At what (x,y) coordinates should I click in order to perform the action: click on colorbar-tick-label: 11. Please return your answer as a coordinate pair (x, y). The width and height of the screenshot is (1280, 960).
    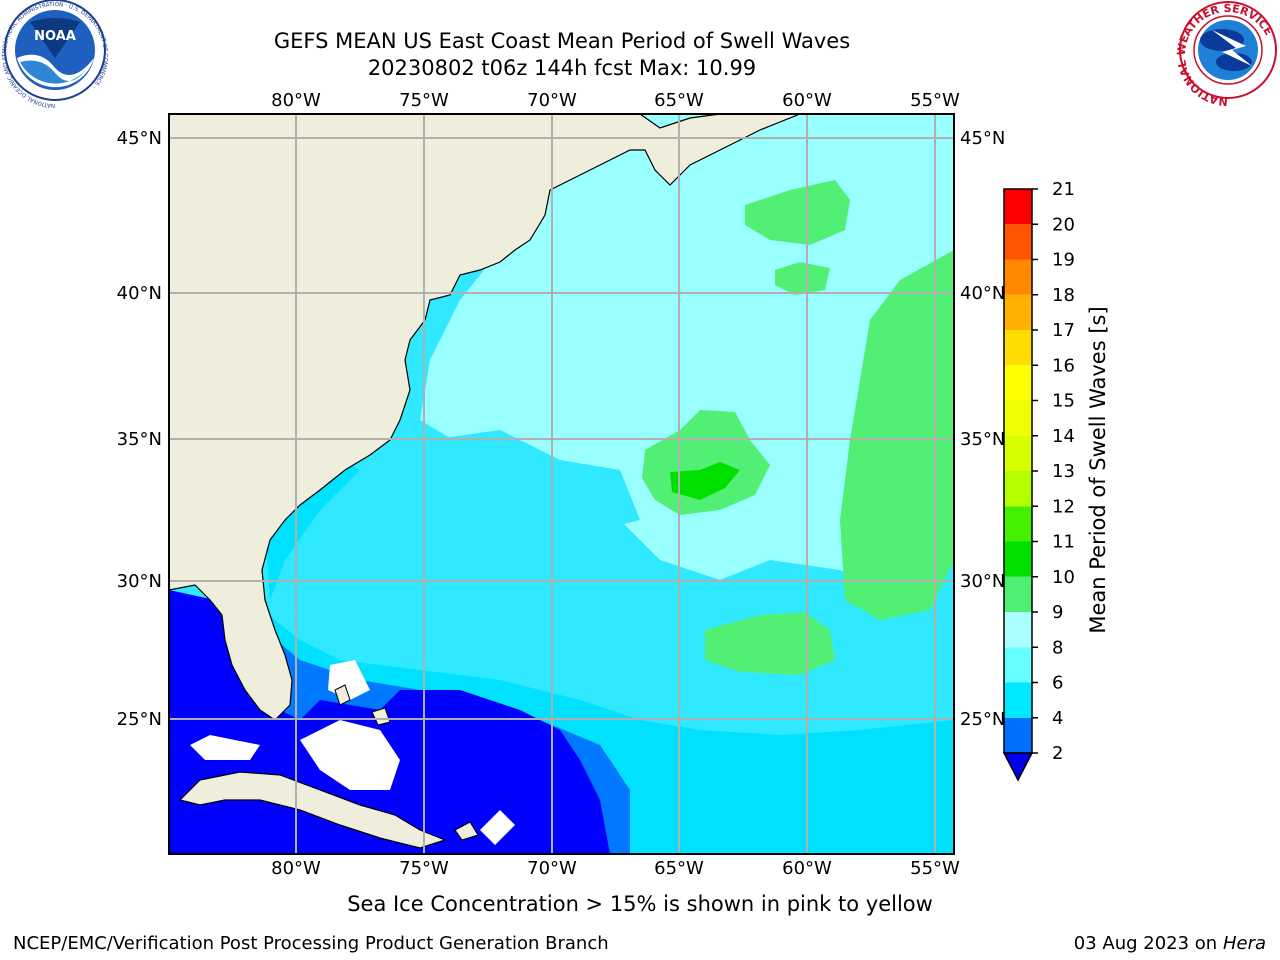
    Looking at the image, I should click on (1063, 542).